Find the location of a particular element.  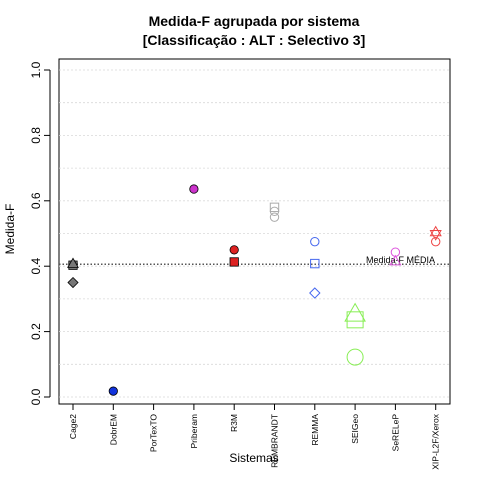

y-tick-label: 1.0 is located at coordinates (36, 69).